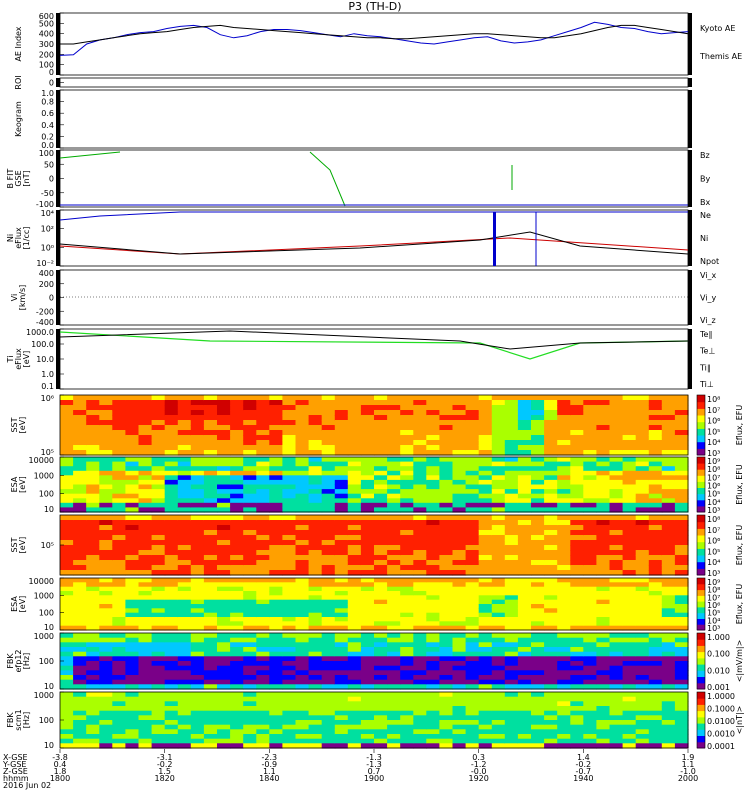 This screenshot has width=750, height=800. I want to click on axis-bar-left, so click(58, 359).